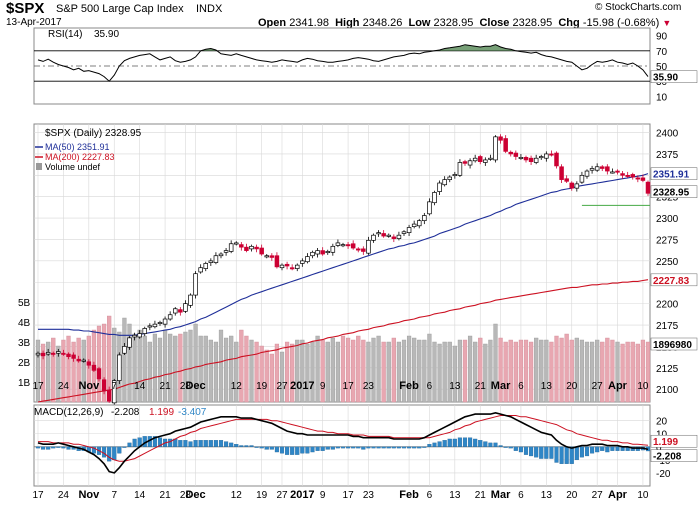 This screenshot has height=530, width=700. I want to click on x-axis-label: 10, so click(643, 495).